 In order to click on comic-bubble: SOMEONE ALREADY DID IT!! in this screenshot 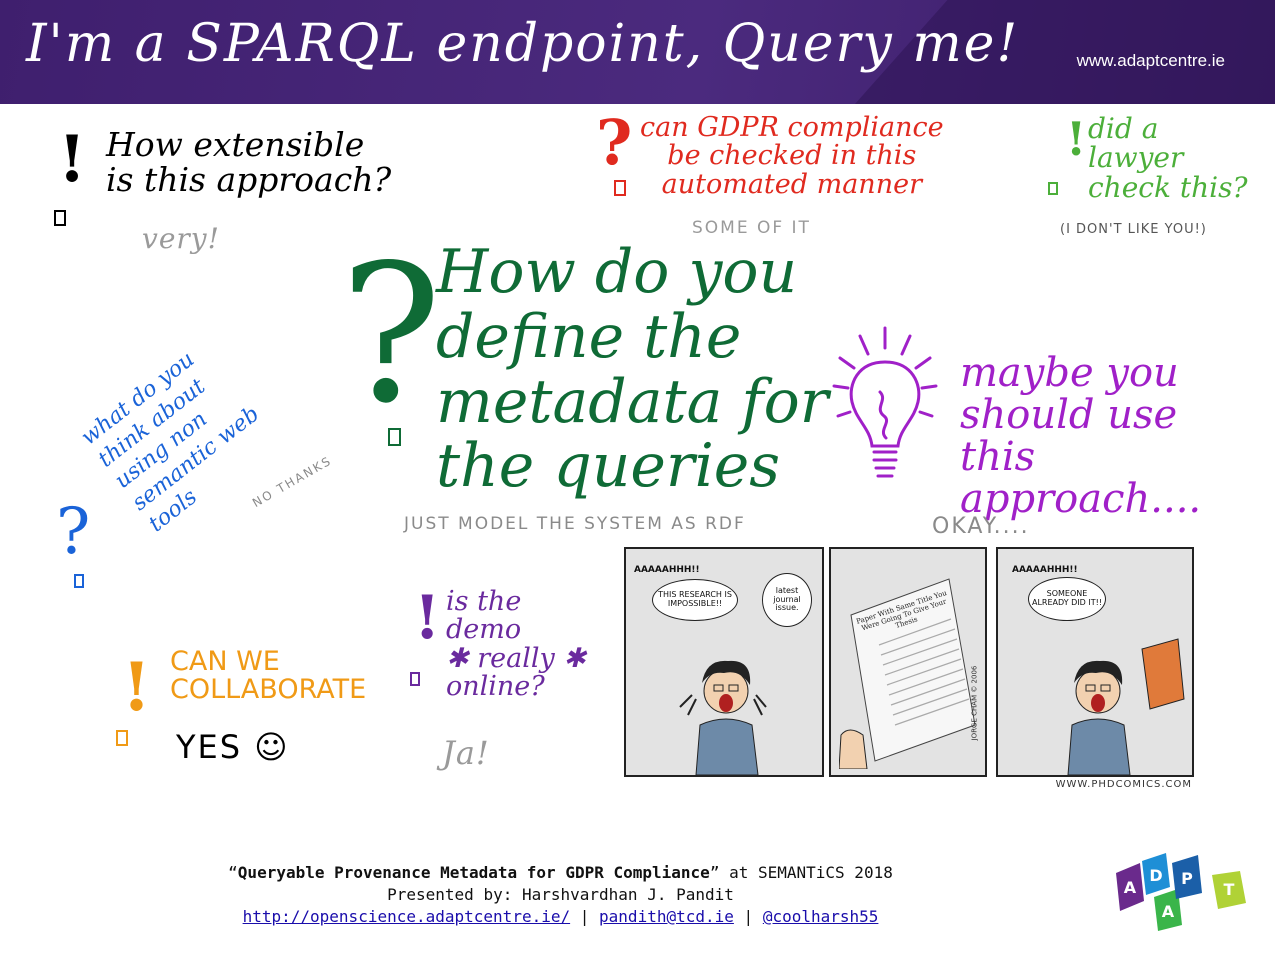, I will do `click(1067, 599)`.